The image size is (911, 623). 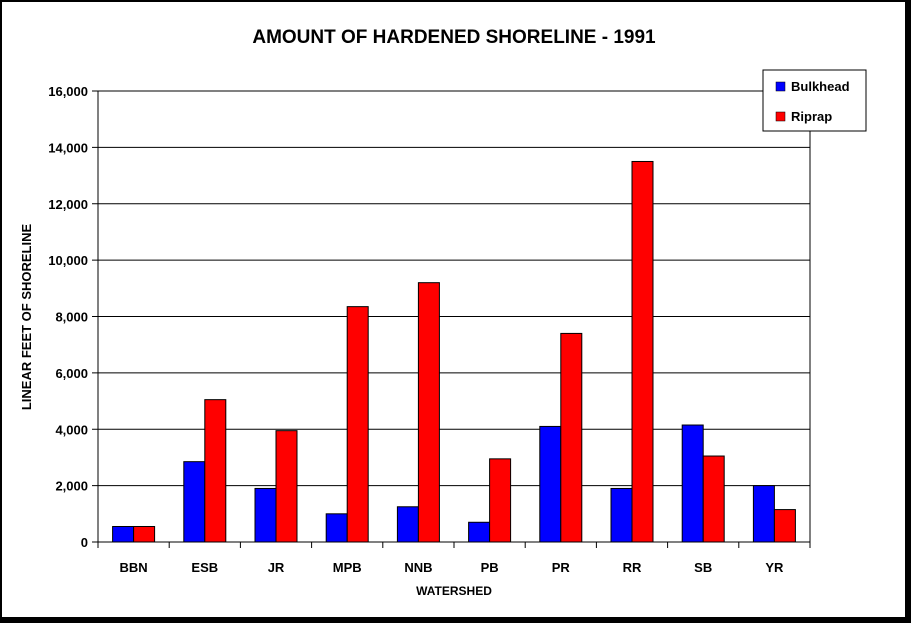 What do you see at coordinates (811, 116) in the screenshot?
I see `legend-label-riprap: Riprap` at bounding box center [811, 116].